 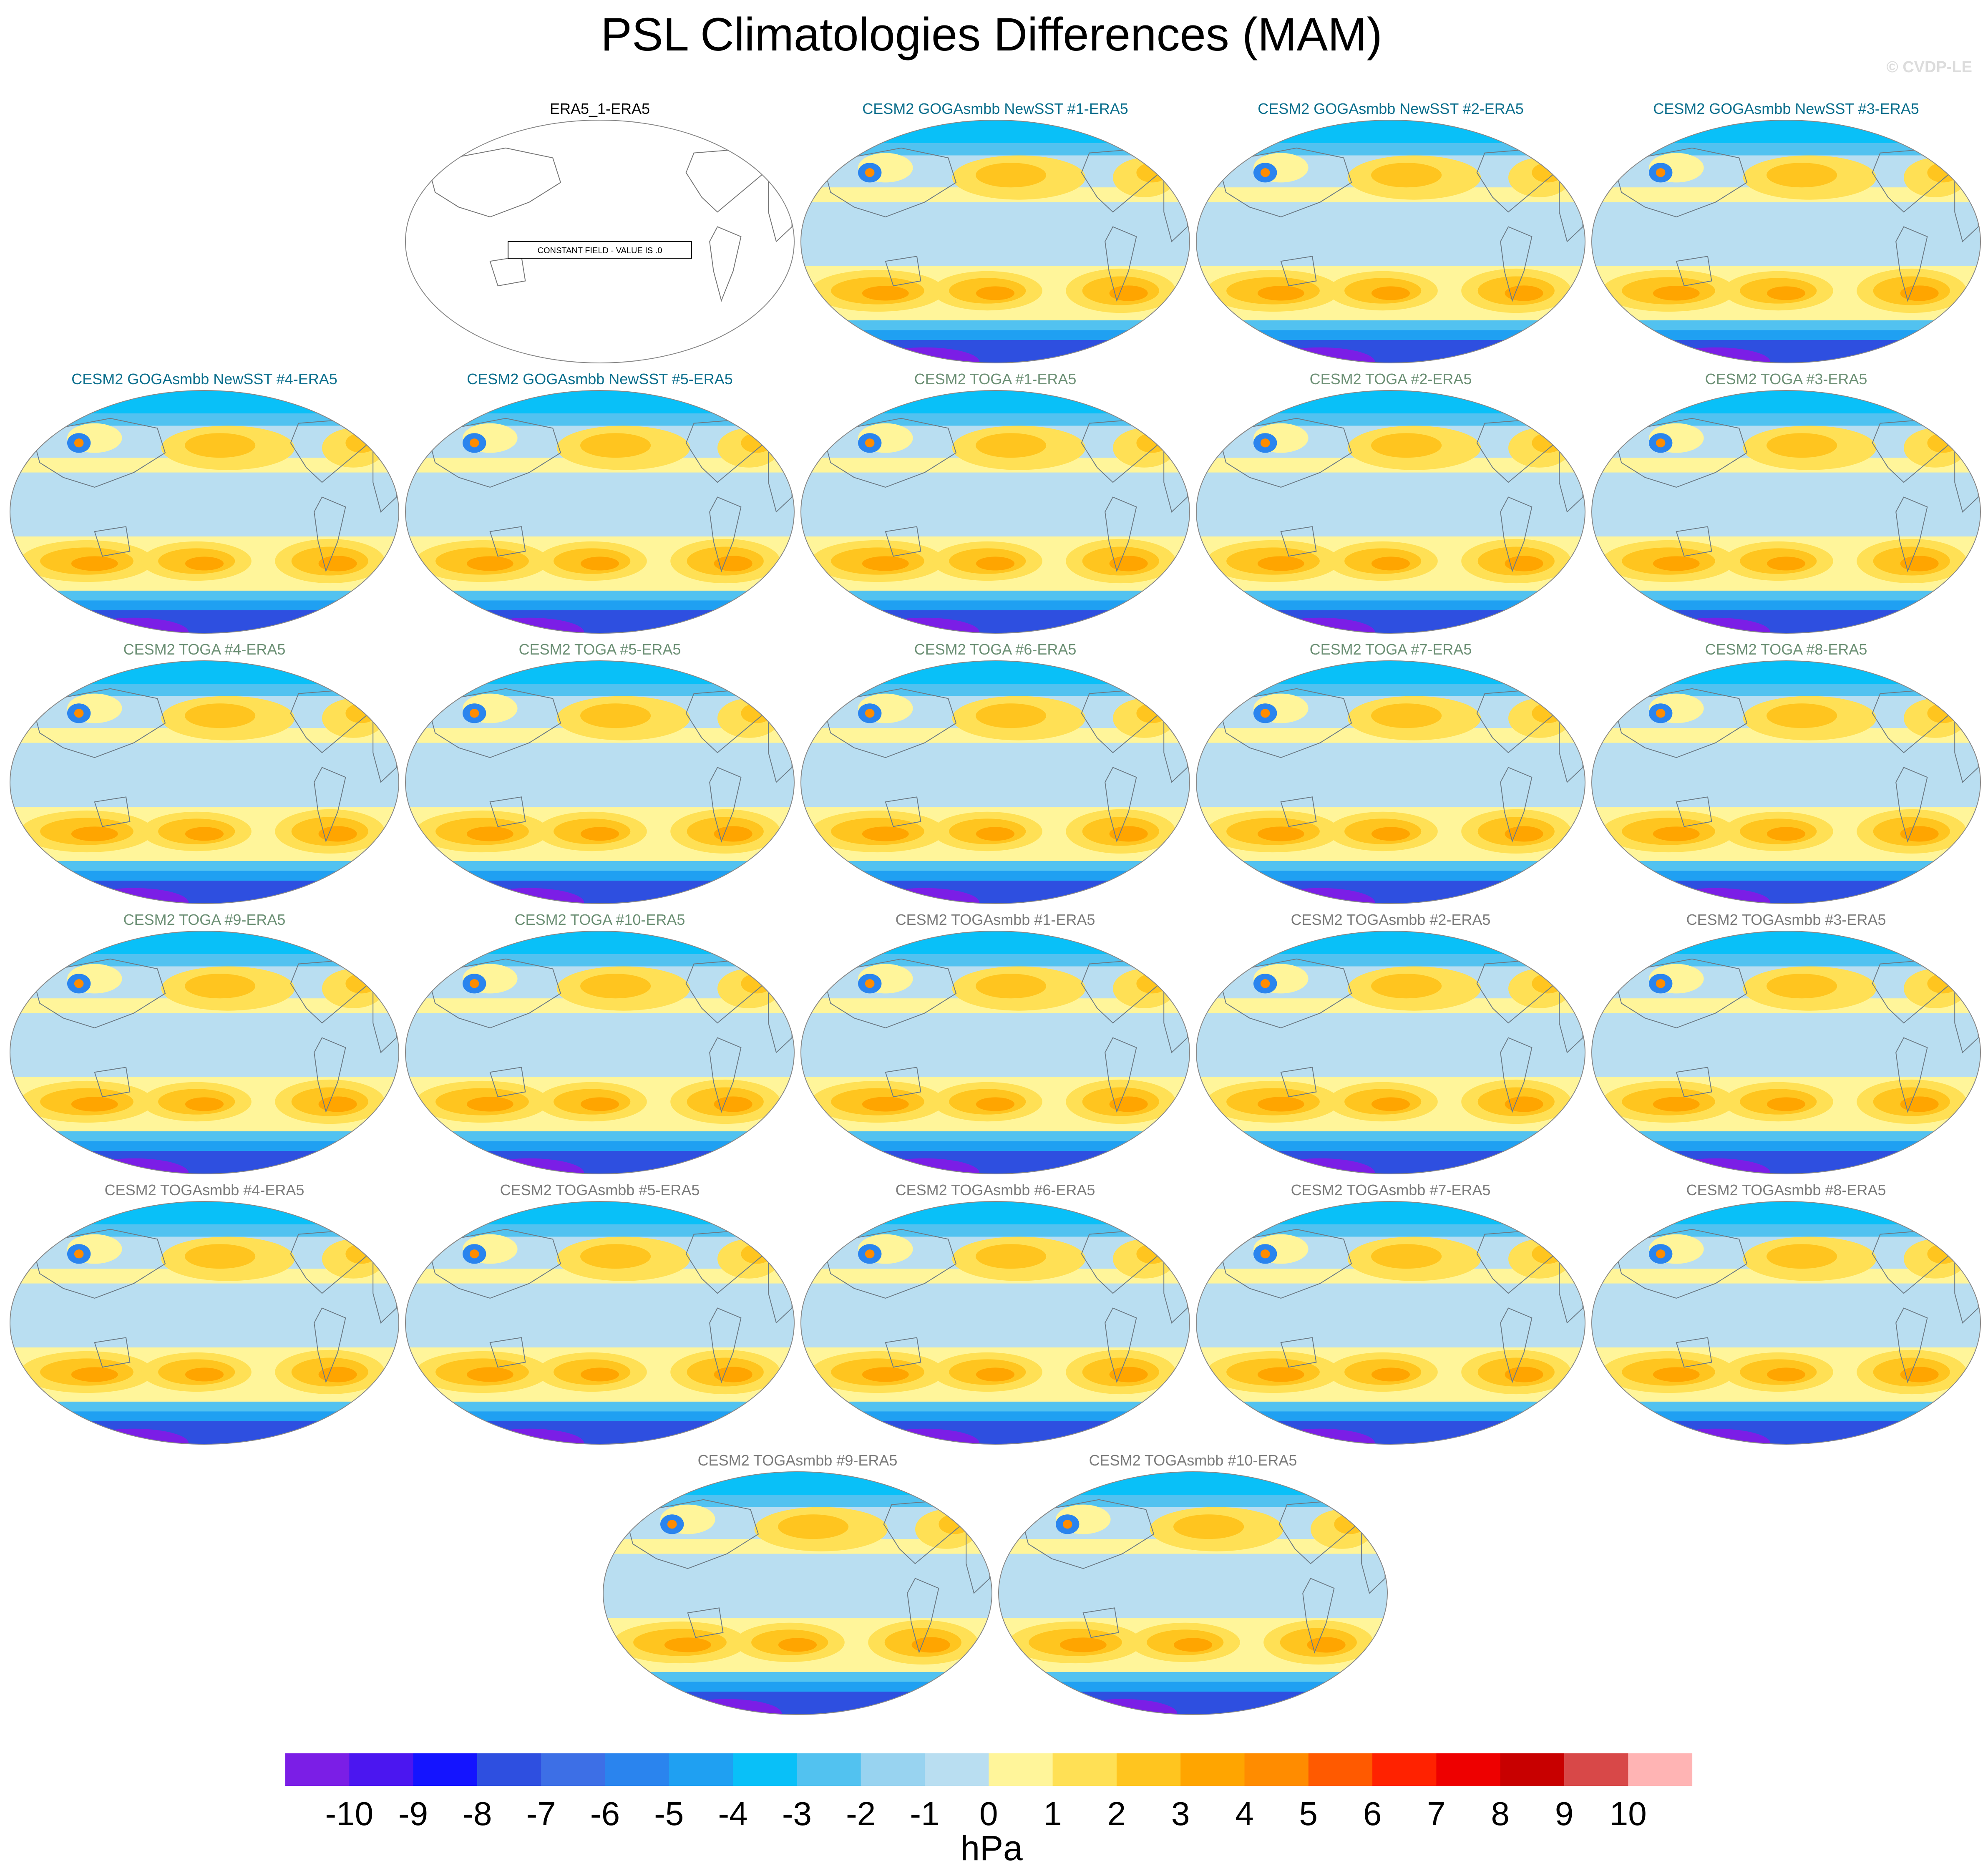 I want to click on panel-title: CESM2 TOGA #3-ERA5, so click(x=1786, y=379).